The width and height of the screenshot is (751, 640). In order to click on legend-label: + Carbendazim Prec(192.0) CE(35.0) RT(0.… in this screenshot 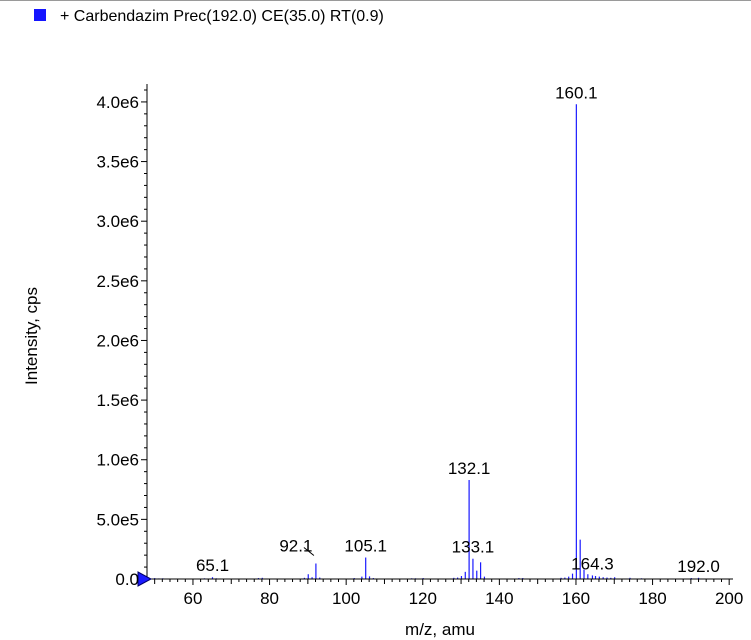, I will do `click(222, 16)`.